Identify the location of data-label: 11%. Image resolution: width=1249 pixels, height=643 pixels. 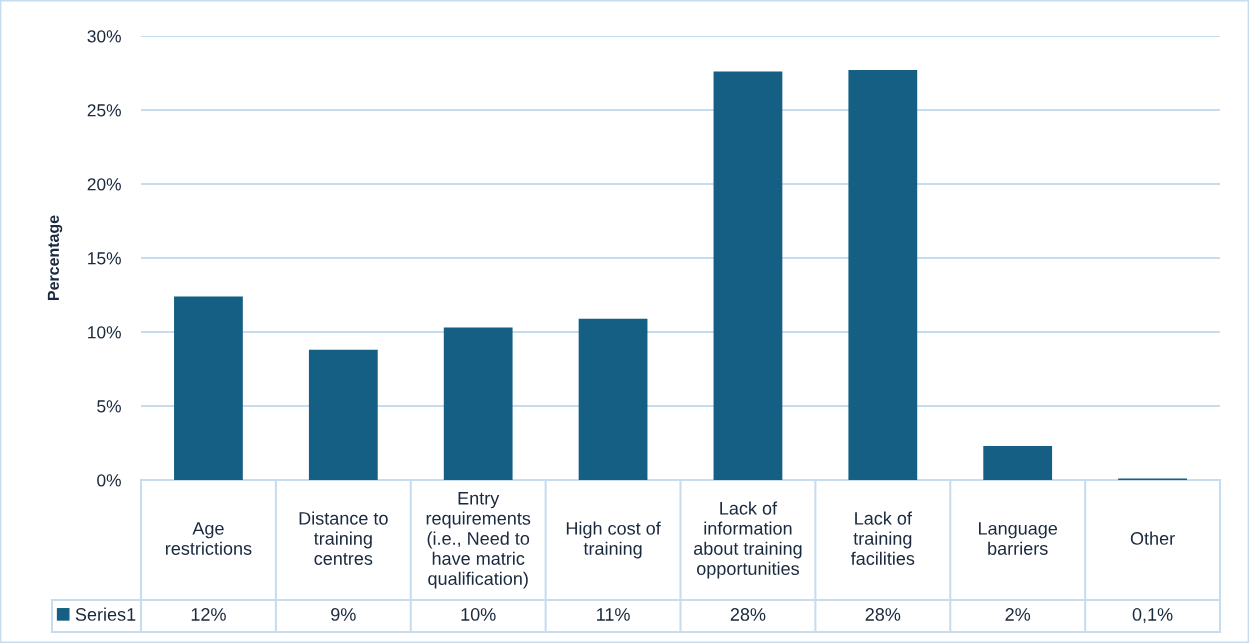
(613, 614).